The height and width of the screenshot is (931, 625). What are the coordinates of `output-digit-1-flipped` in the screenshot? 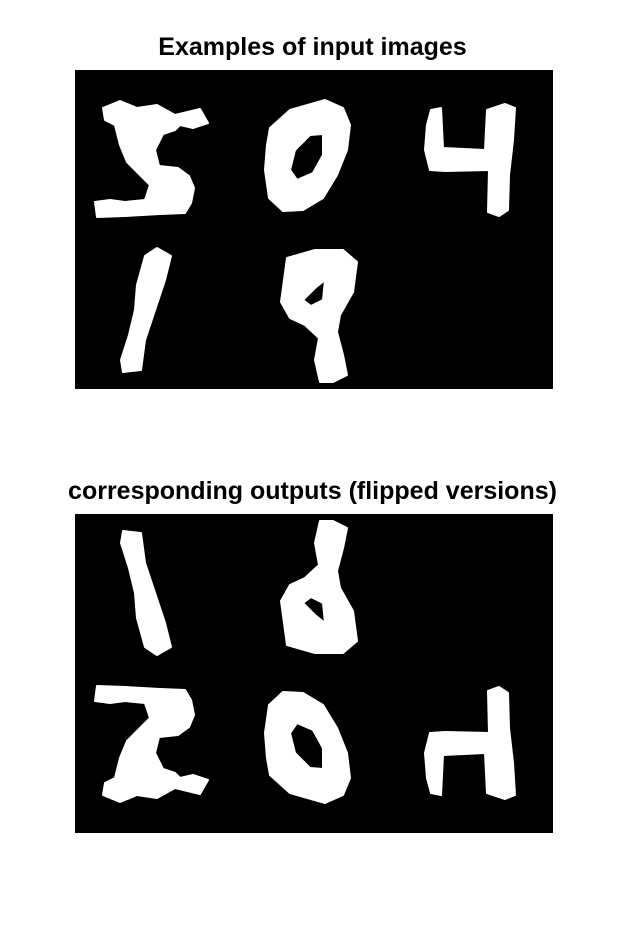 It's located at (146, 593).